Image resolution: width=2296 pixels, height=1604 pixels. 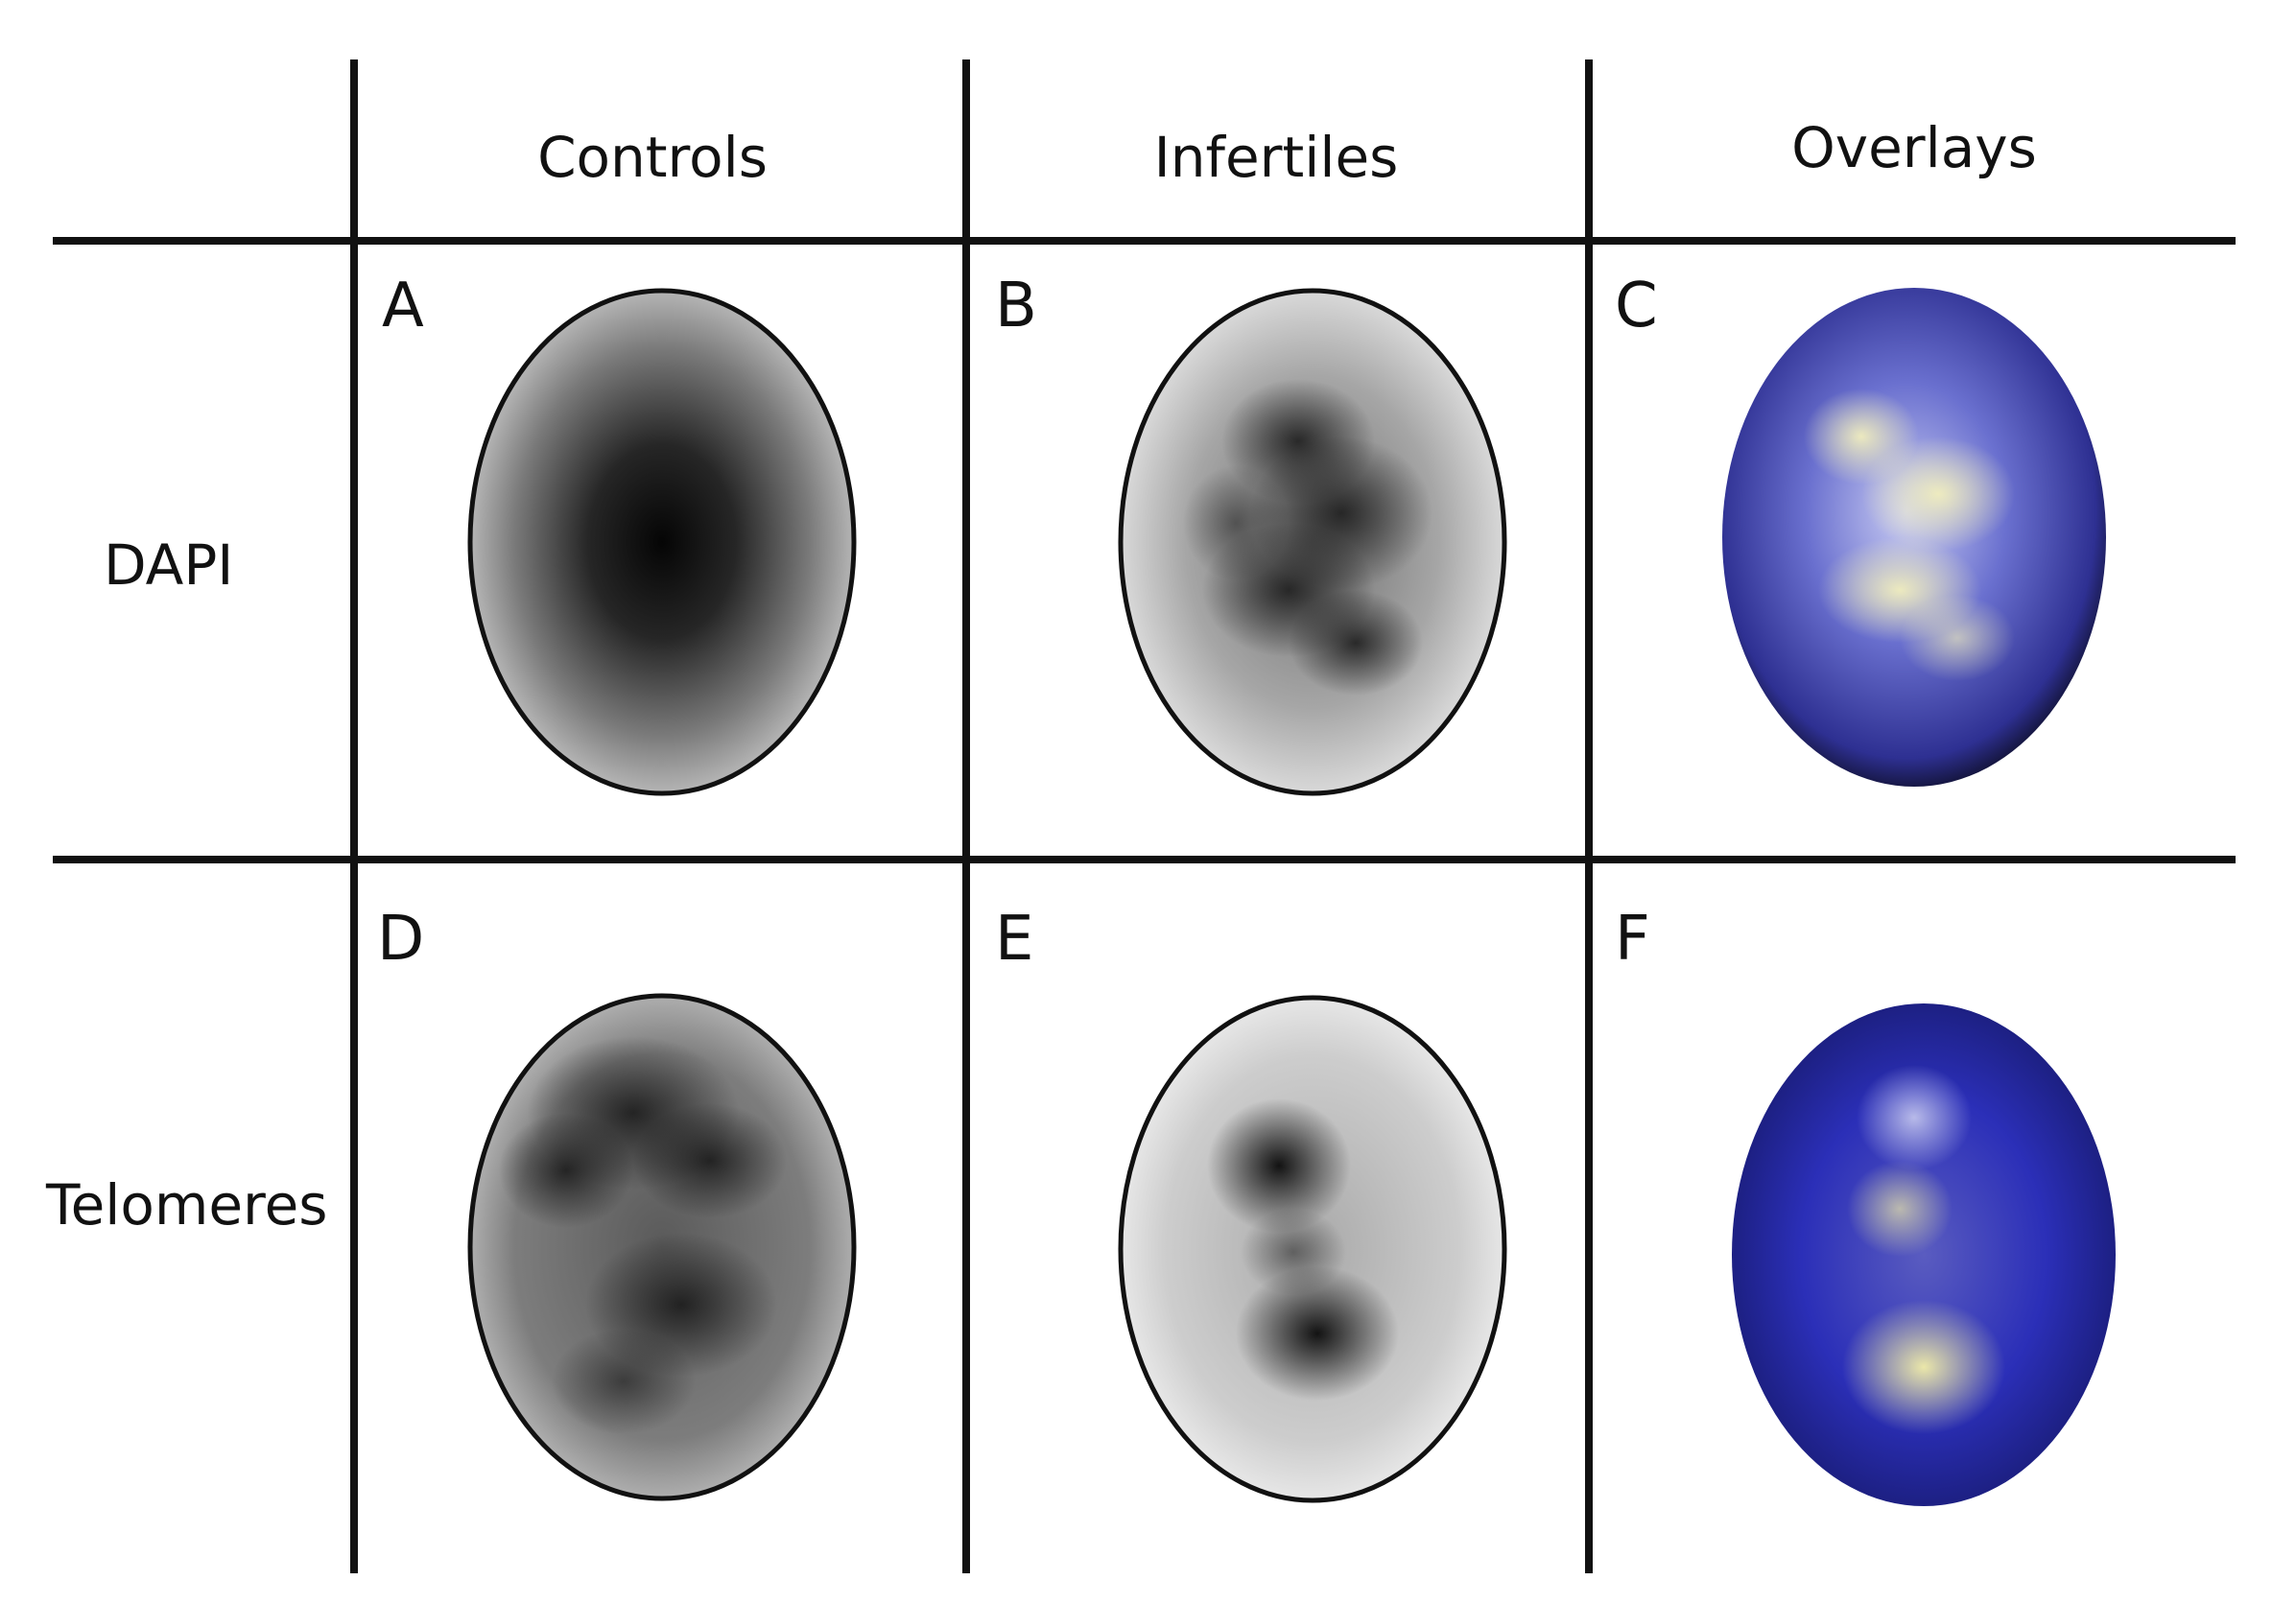 What do you see at coordinates (1016, 306) in the screenshot?
I see `panel-letter-b: B` at bounding box center [1016, 306].